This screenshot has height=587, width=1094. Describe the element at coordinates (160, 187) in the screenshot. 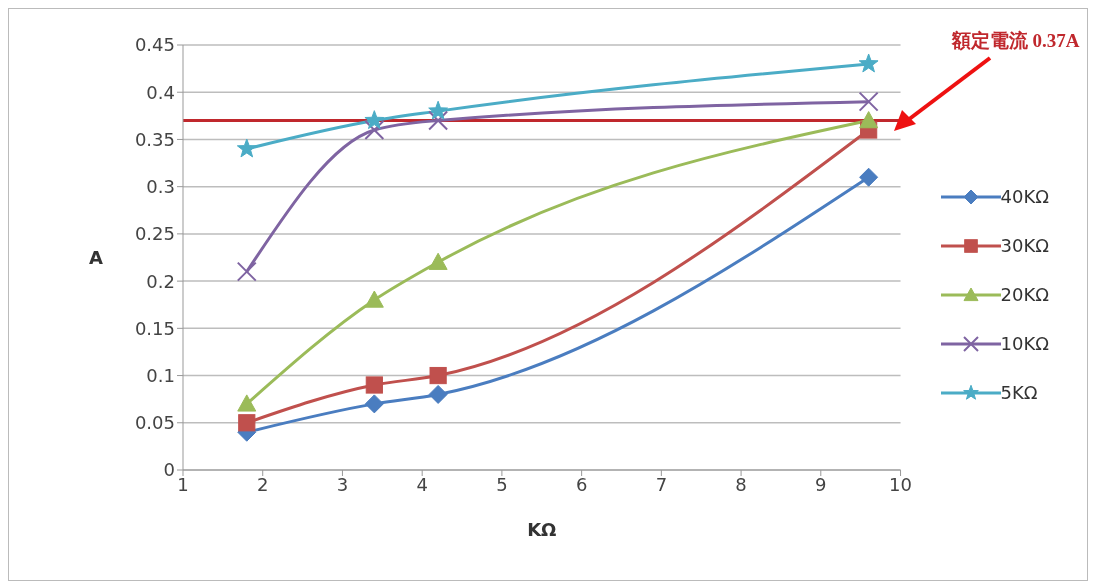

I see `y-tick-label: 0.3` at that location.